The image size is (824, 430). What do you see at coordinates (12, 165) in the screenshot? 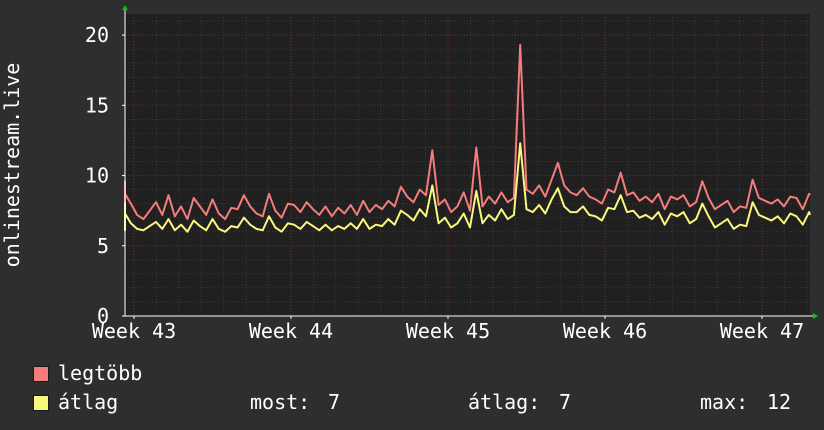
I see `y-axis-label: onlinestream.live` at bounding box center [12, 165].